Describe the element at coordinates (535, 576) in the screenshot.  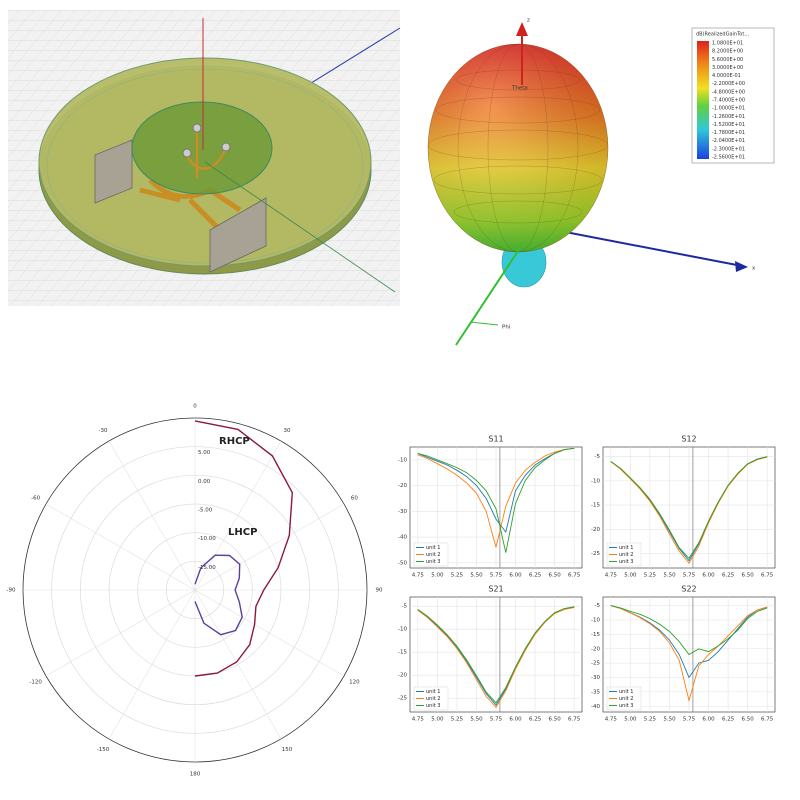
I see `x-tick-label: 6.25` at that location.